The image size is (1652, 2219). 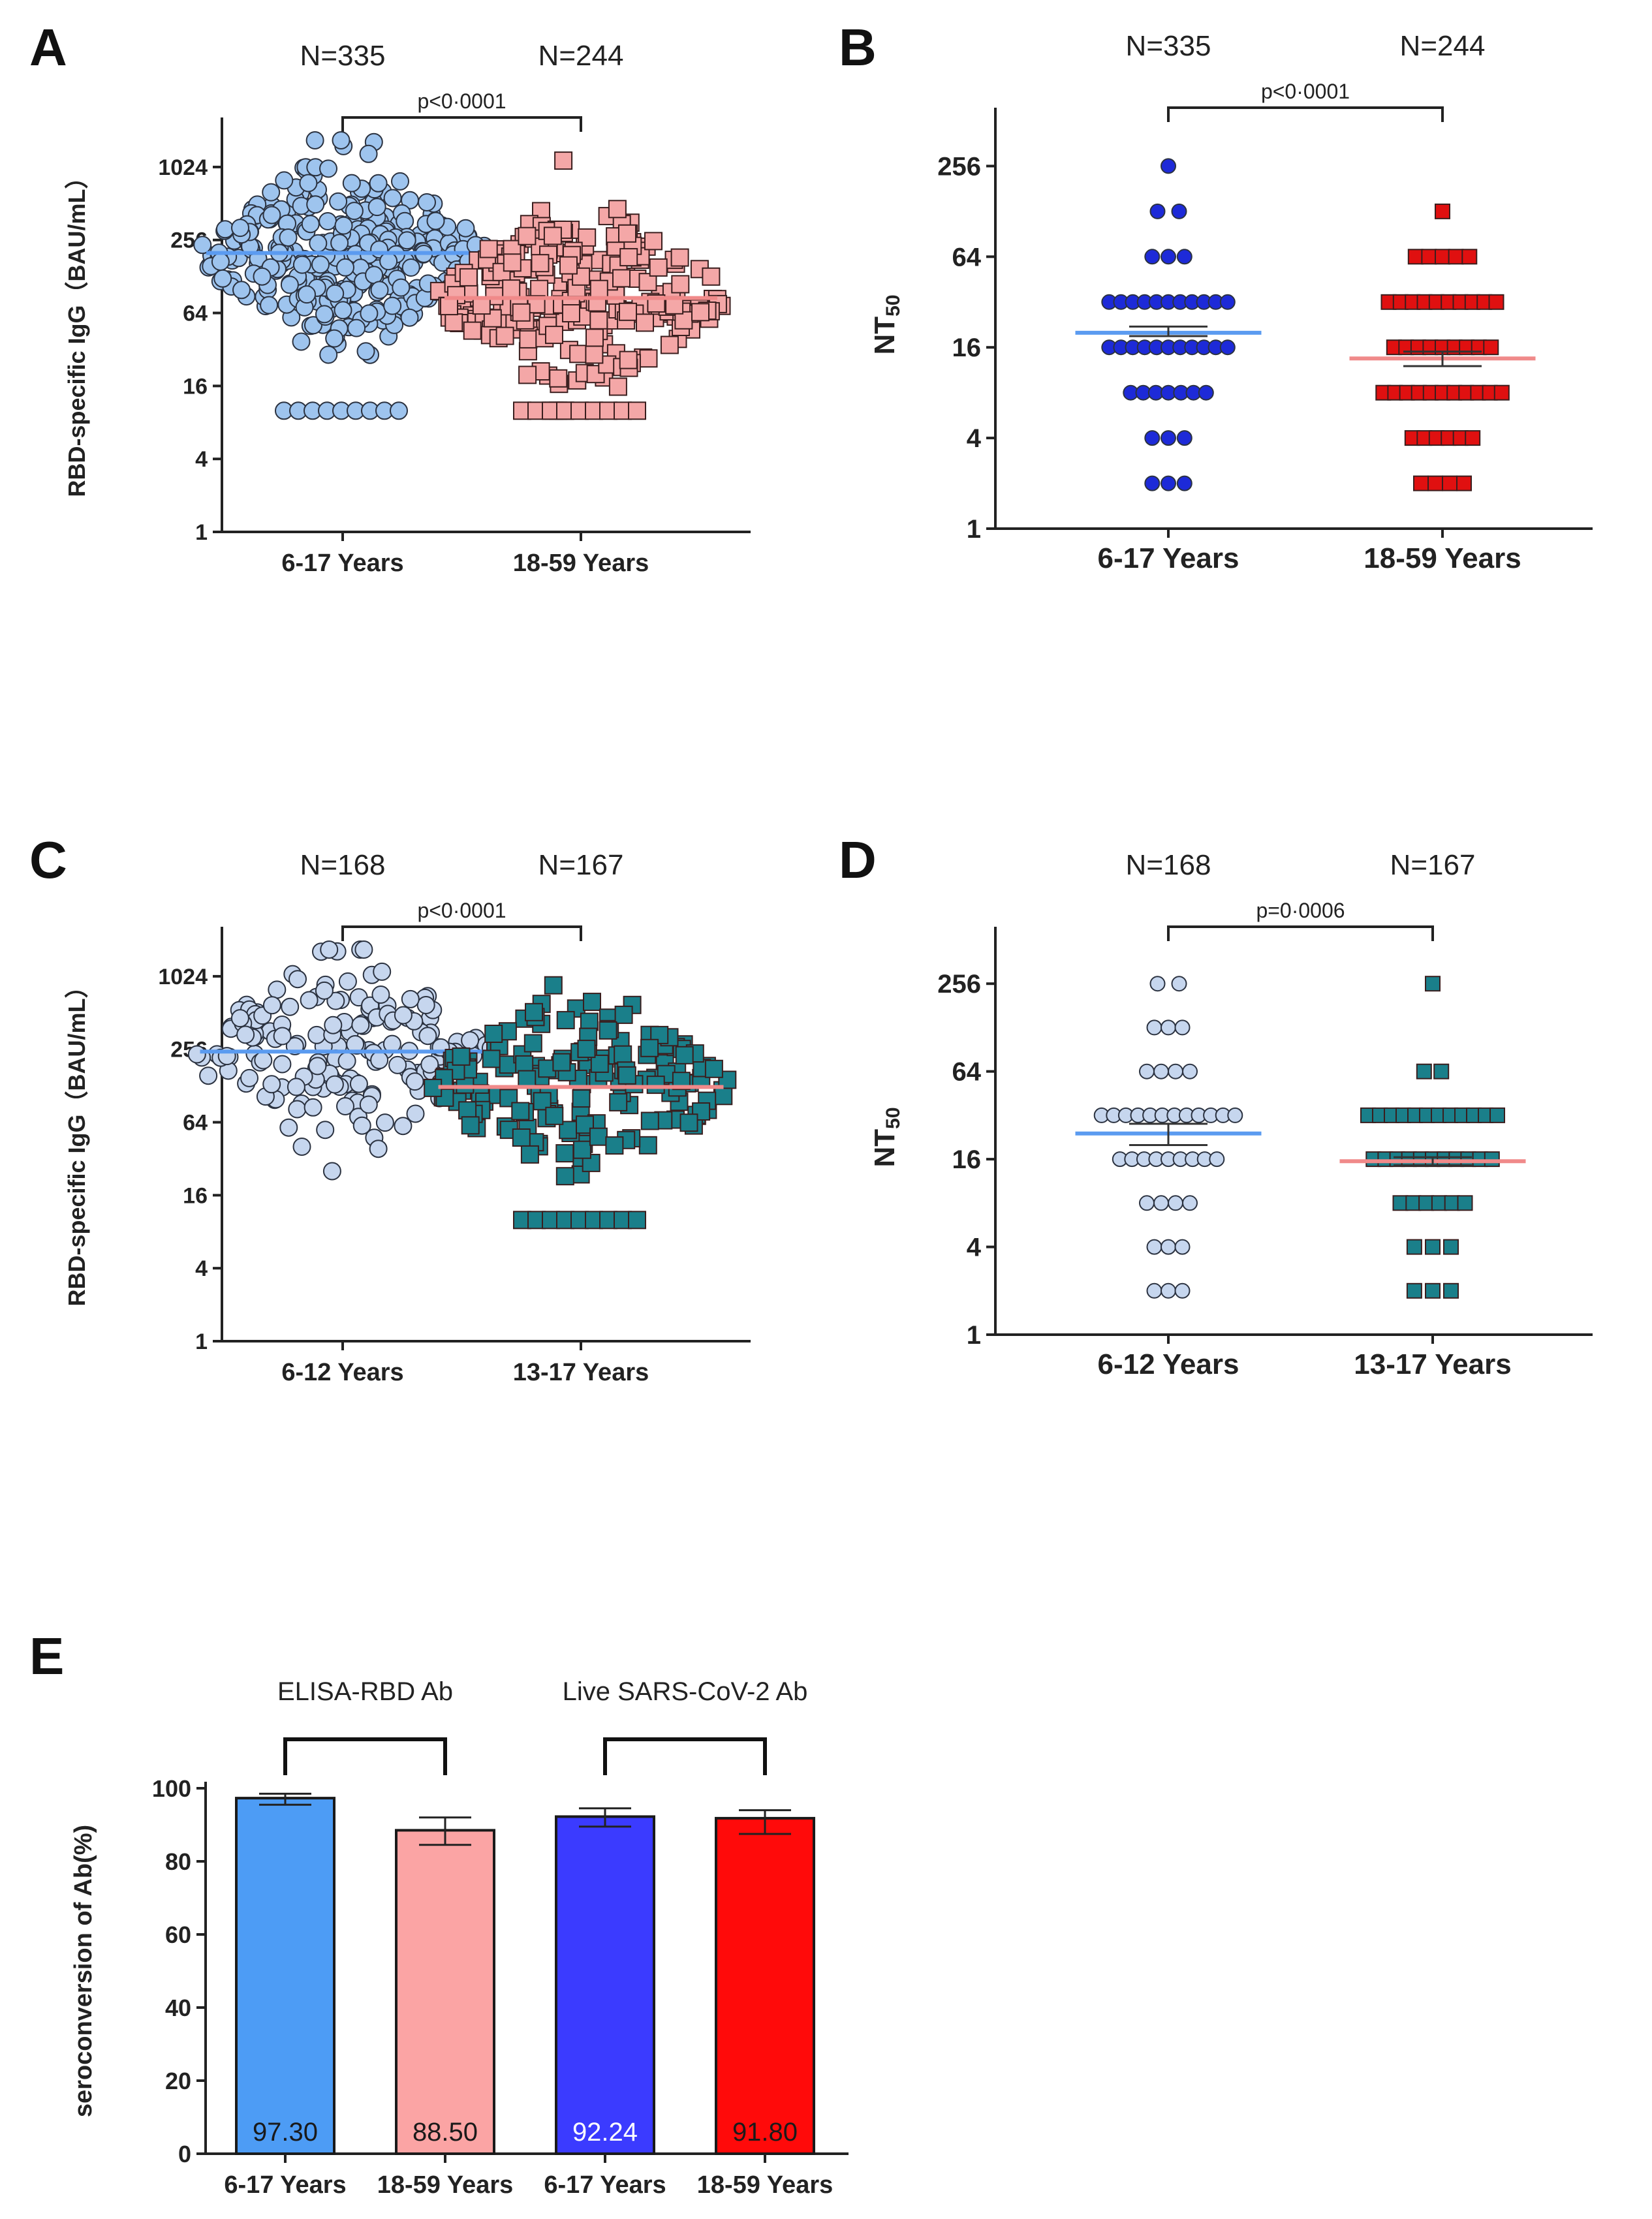 I want to click on y-tick-label: 256, so click(x=959, y=166).